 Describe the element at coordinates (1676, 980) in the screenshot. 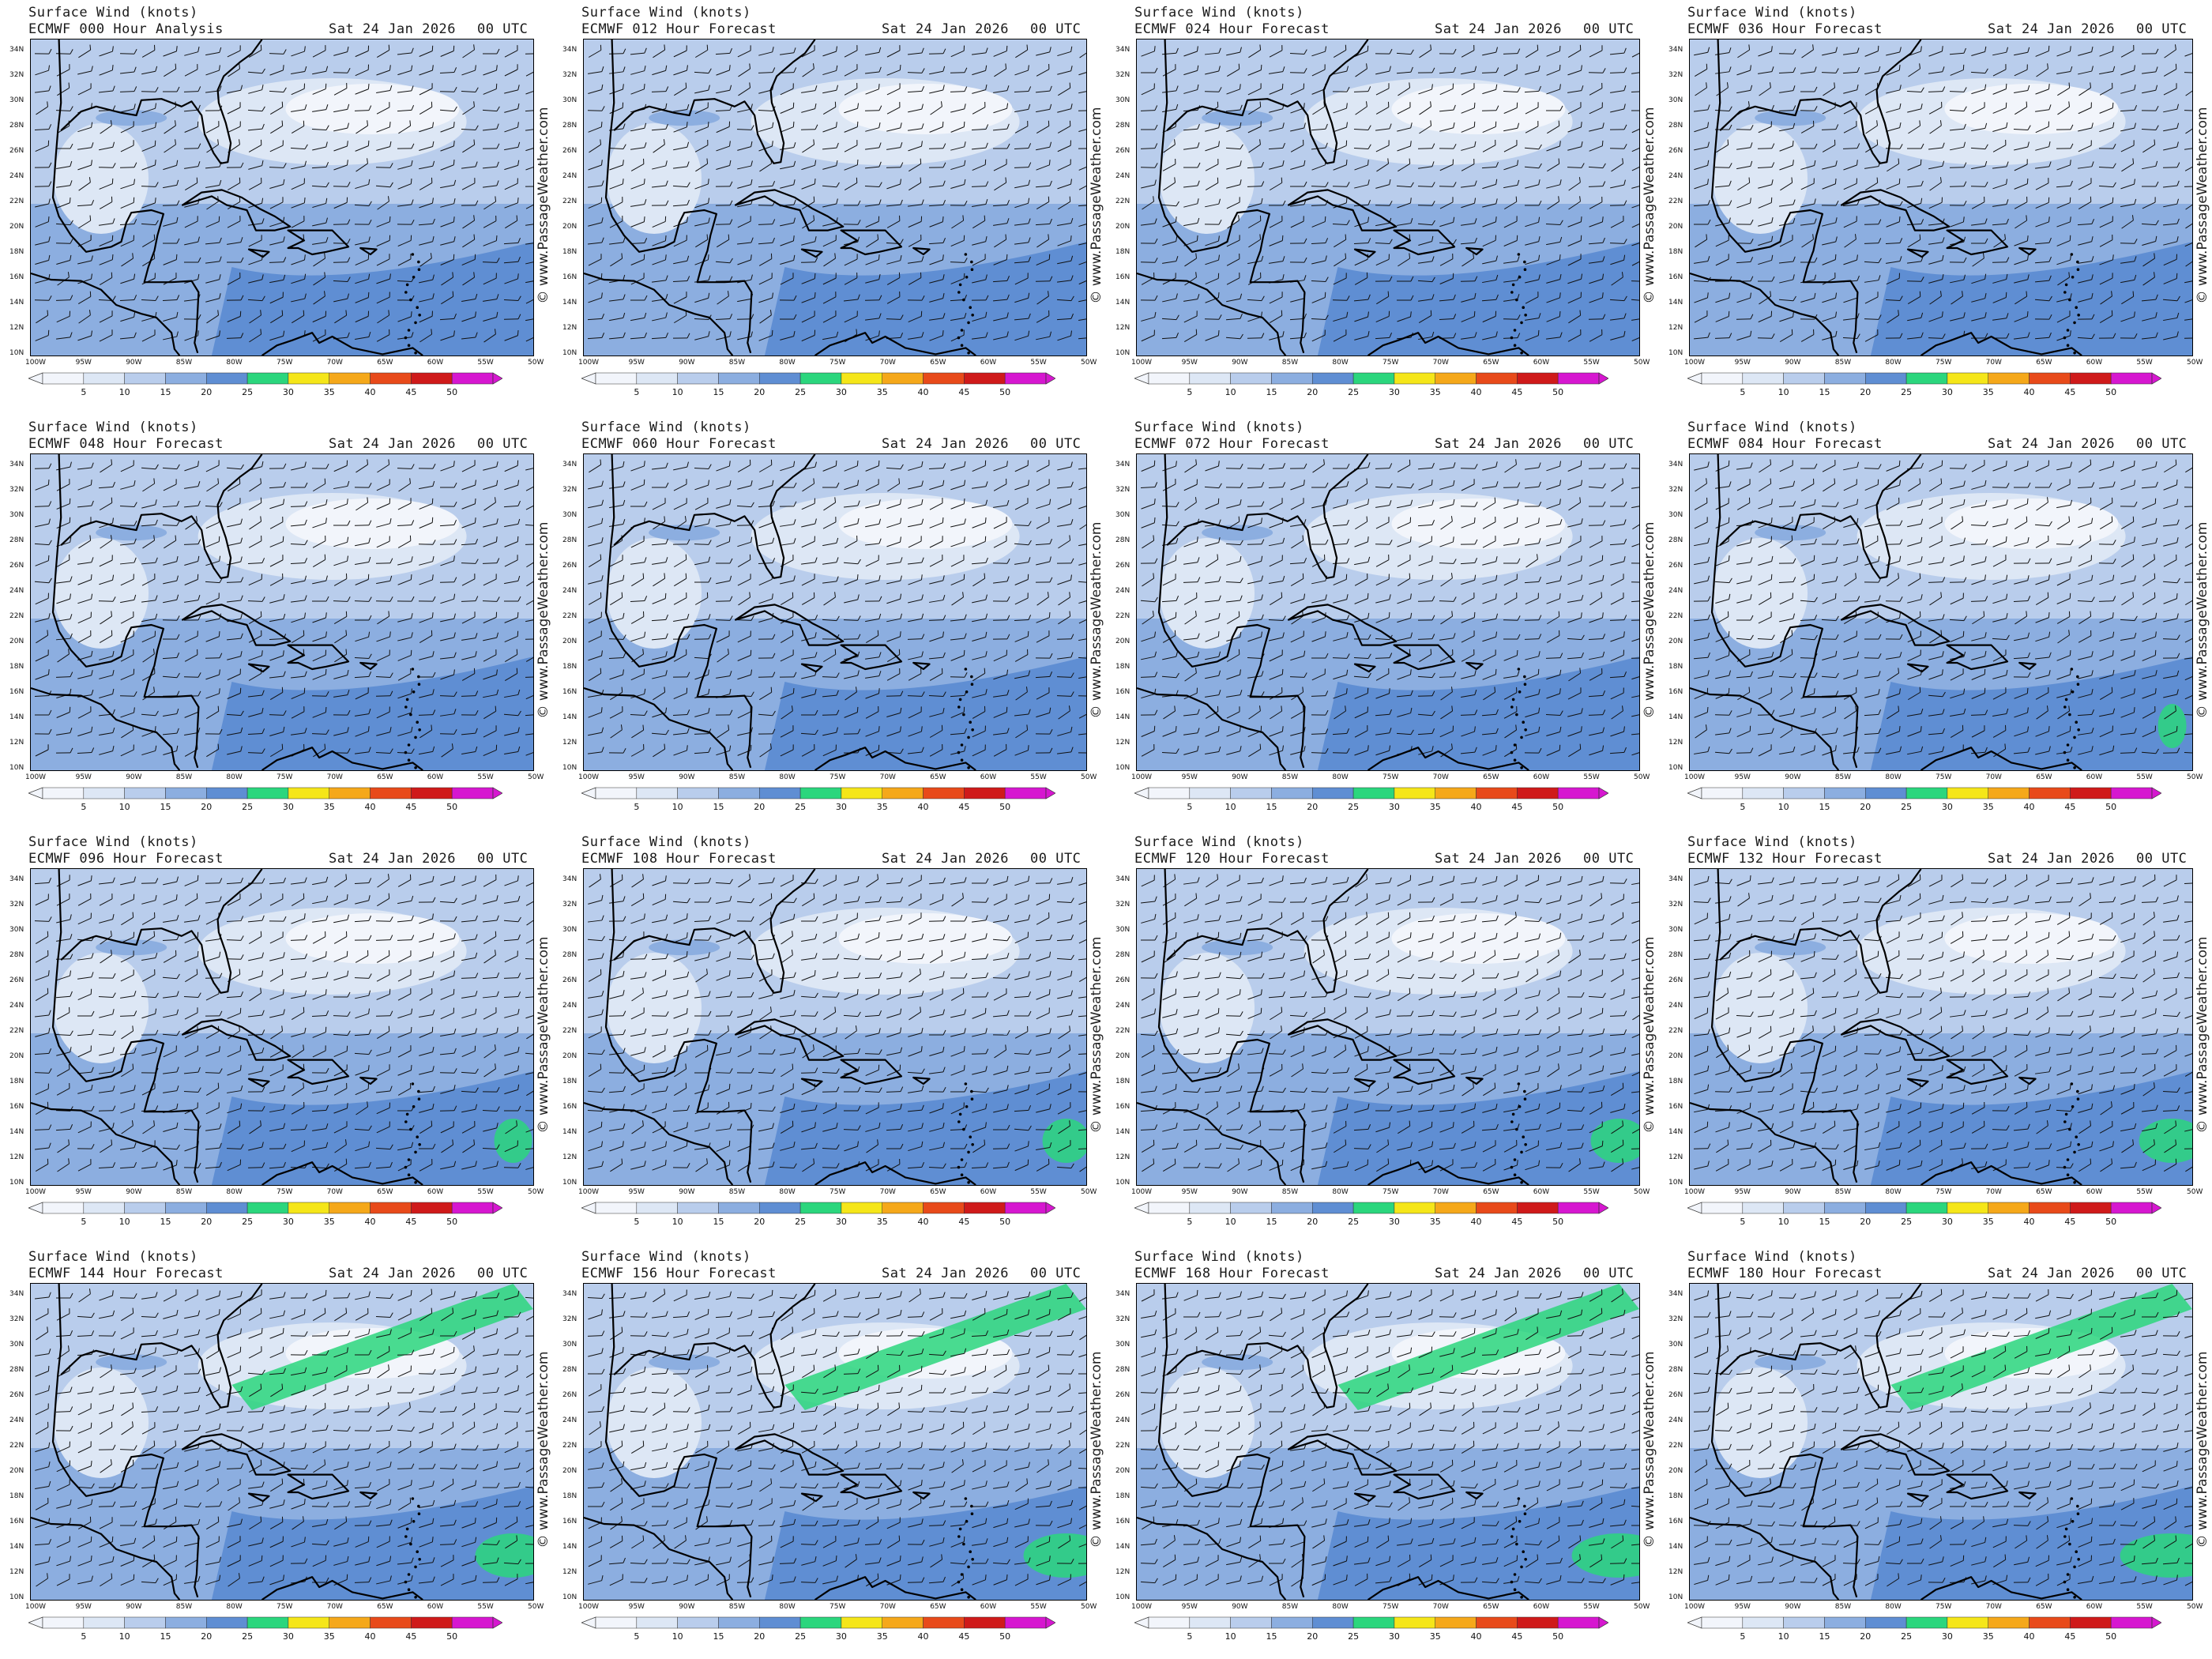

I see `latitude-label: 26N` at that location.